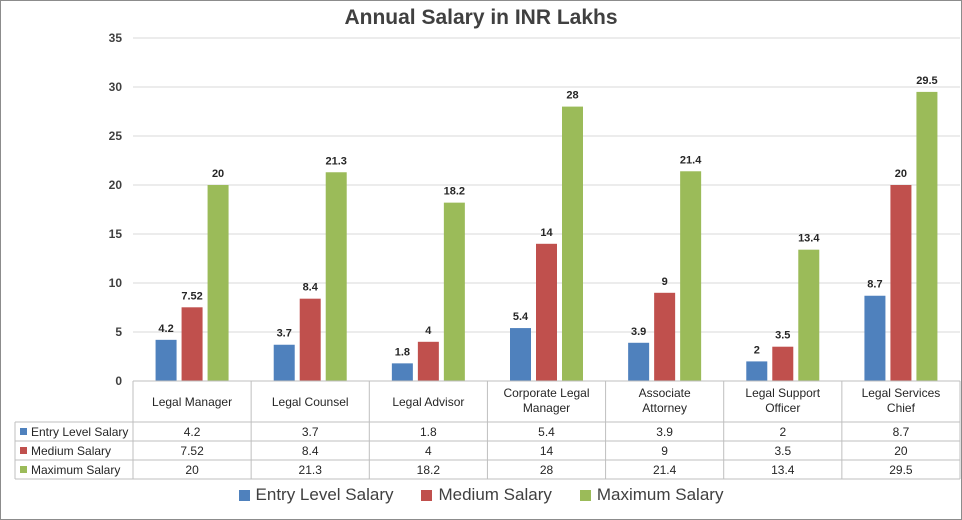 Image resolution: width=962 pixels, height=520 pixels. Describe the element at coordinates (429, 470) in the screenshot. I see `table-cell: 18.2` at that location.